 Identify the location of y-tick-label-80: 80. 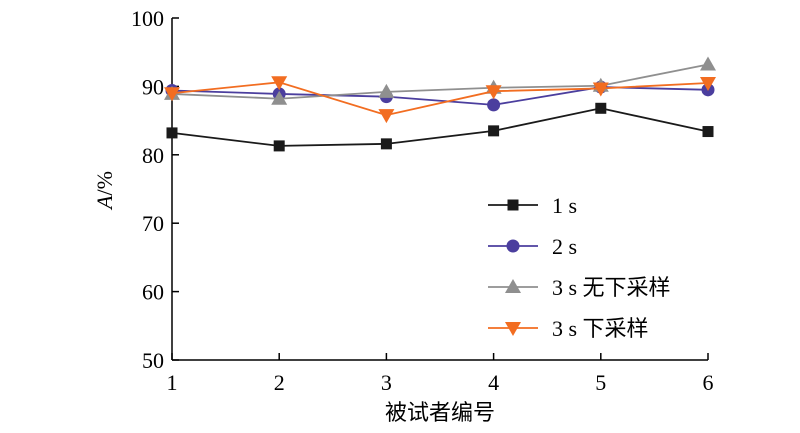
(153, 155).